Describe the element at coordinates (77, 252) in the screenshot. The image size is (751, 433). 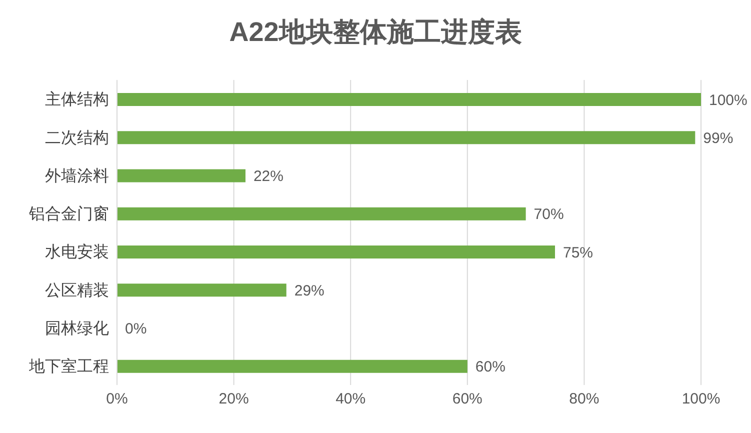
I see `y-tick-label: 水电安装` at that location.